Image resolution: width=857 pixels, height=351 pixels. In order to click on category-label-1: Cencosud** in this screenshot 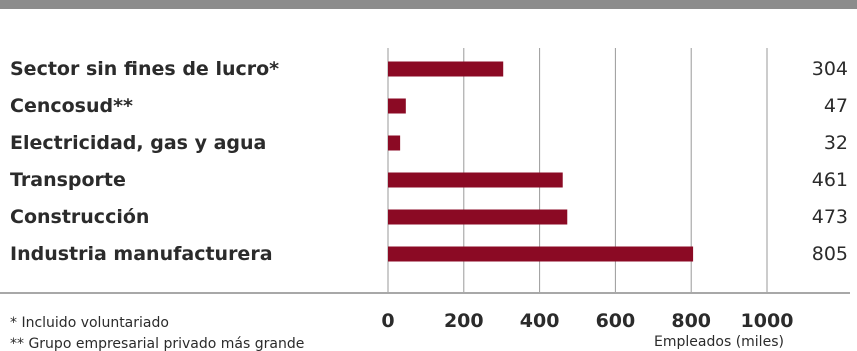, I will do `click(71, 106)`.